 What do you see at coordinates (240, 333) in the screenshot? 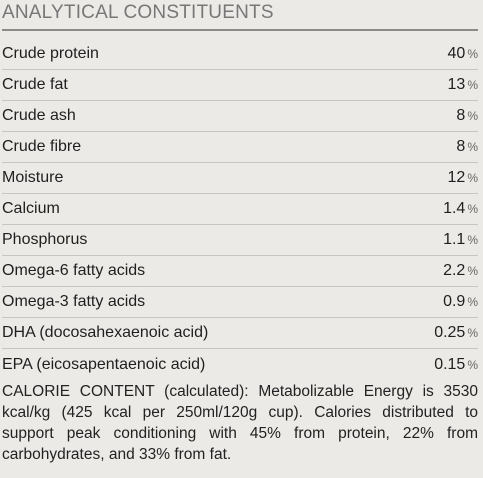
I see `constituent-row: DHA (docosahexaenoic acid) 0.25%` at bounding box center [240, 333].